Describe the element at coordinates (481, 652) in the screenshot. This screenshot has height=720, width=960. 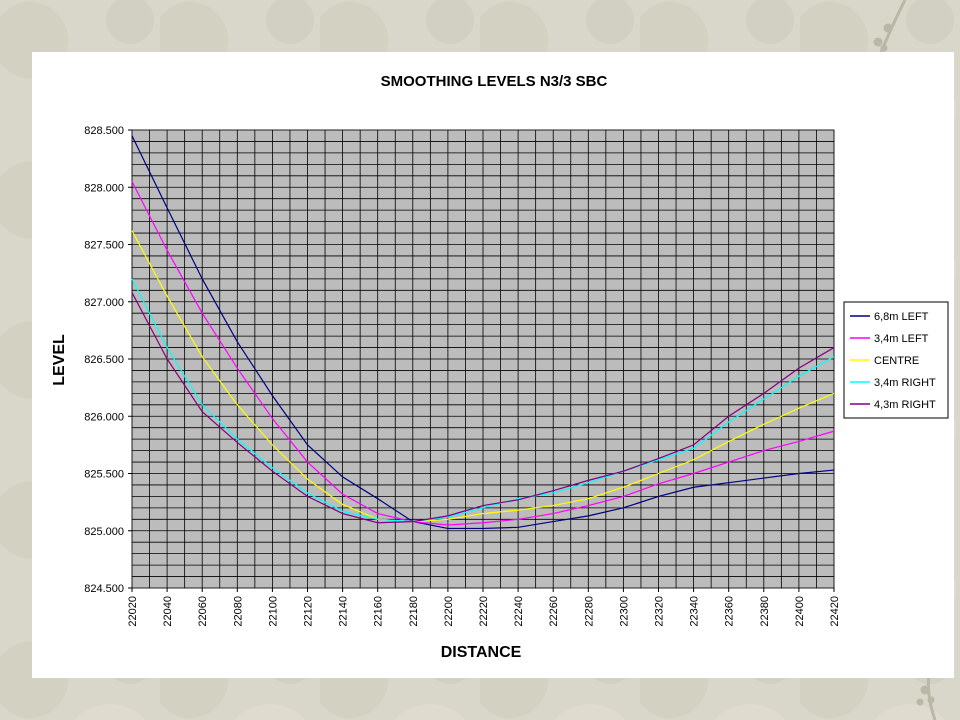
I see `x-axis-title: DISTANCE` at that location.